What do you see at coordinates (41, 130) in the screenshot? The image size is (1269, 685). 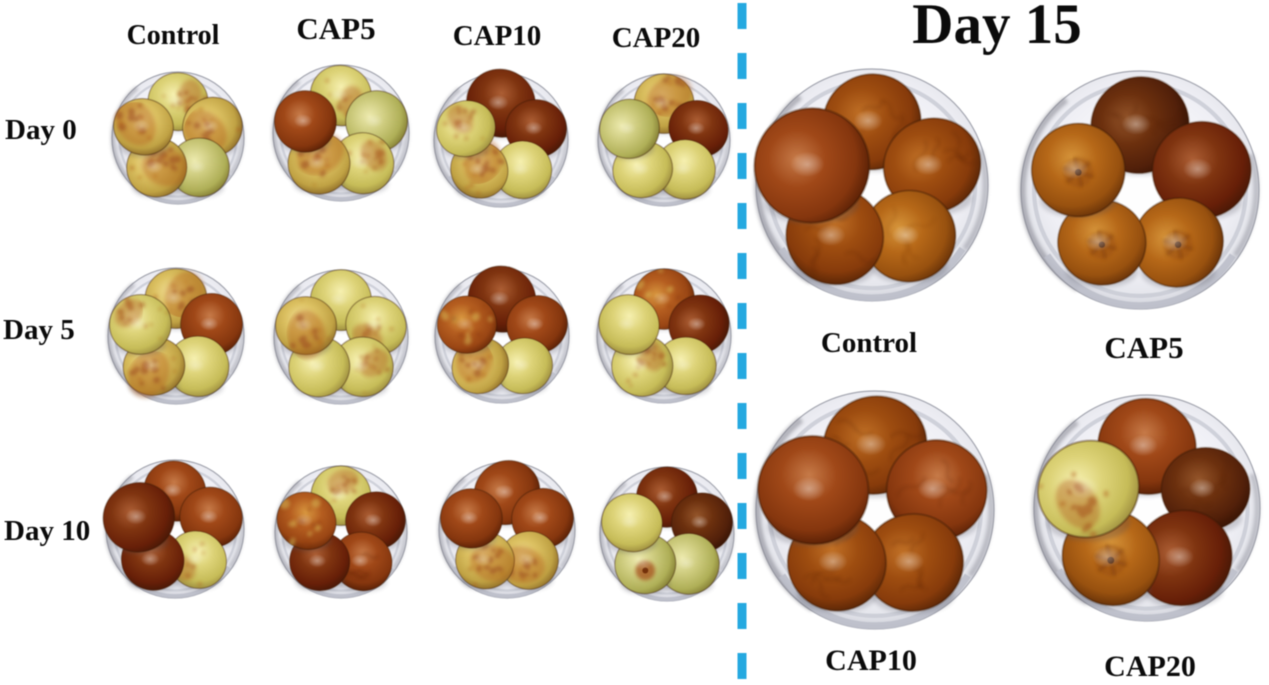 I see `svg-text: Day 0` at bounding box center [41, 130].